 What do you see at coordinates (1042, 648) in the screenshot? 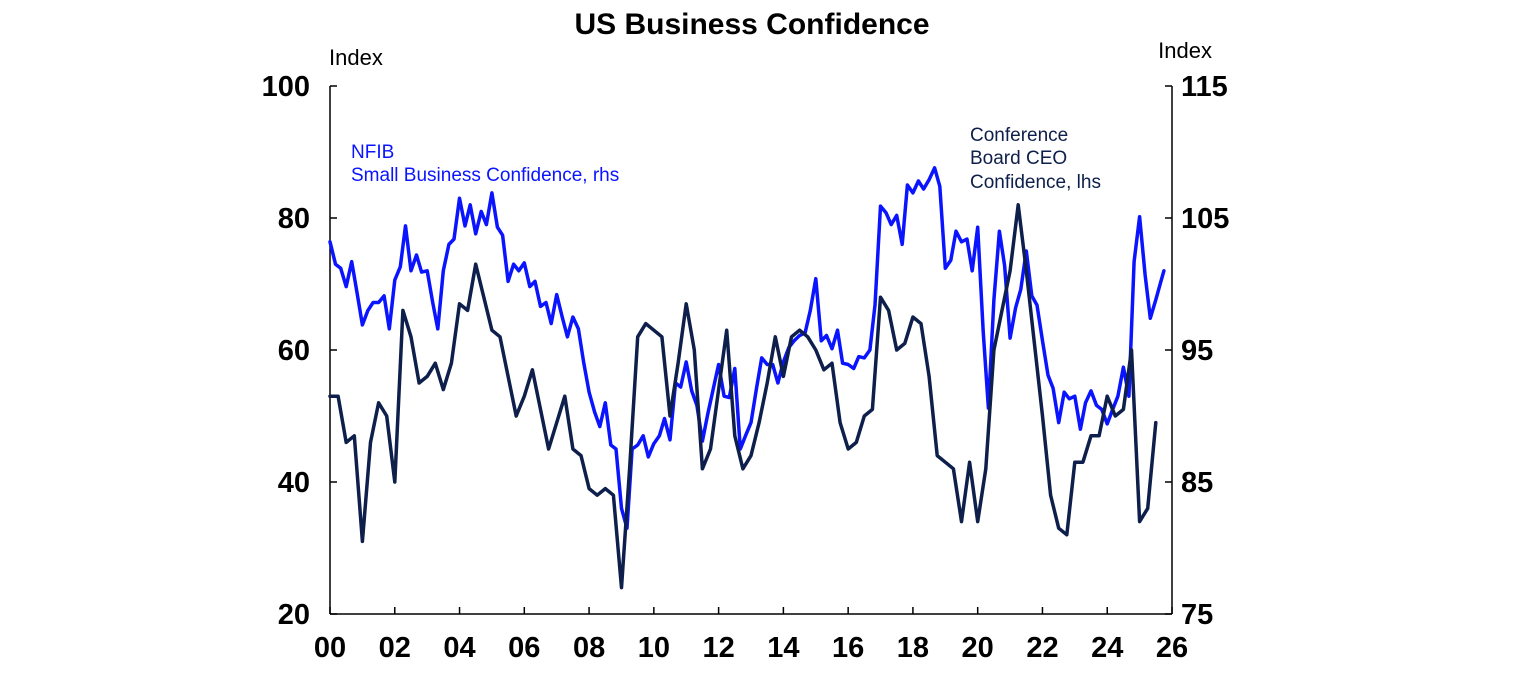
I see `x-tick-label: 22` at bounding box center [1042, 648].